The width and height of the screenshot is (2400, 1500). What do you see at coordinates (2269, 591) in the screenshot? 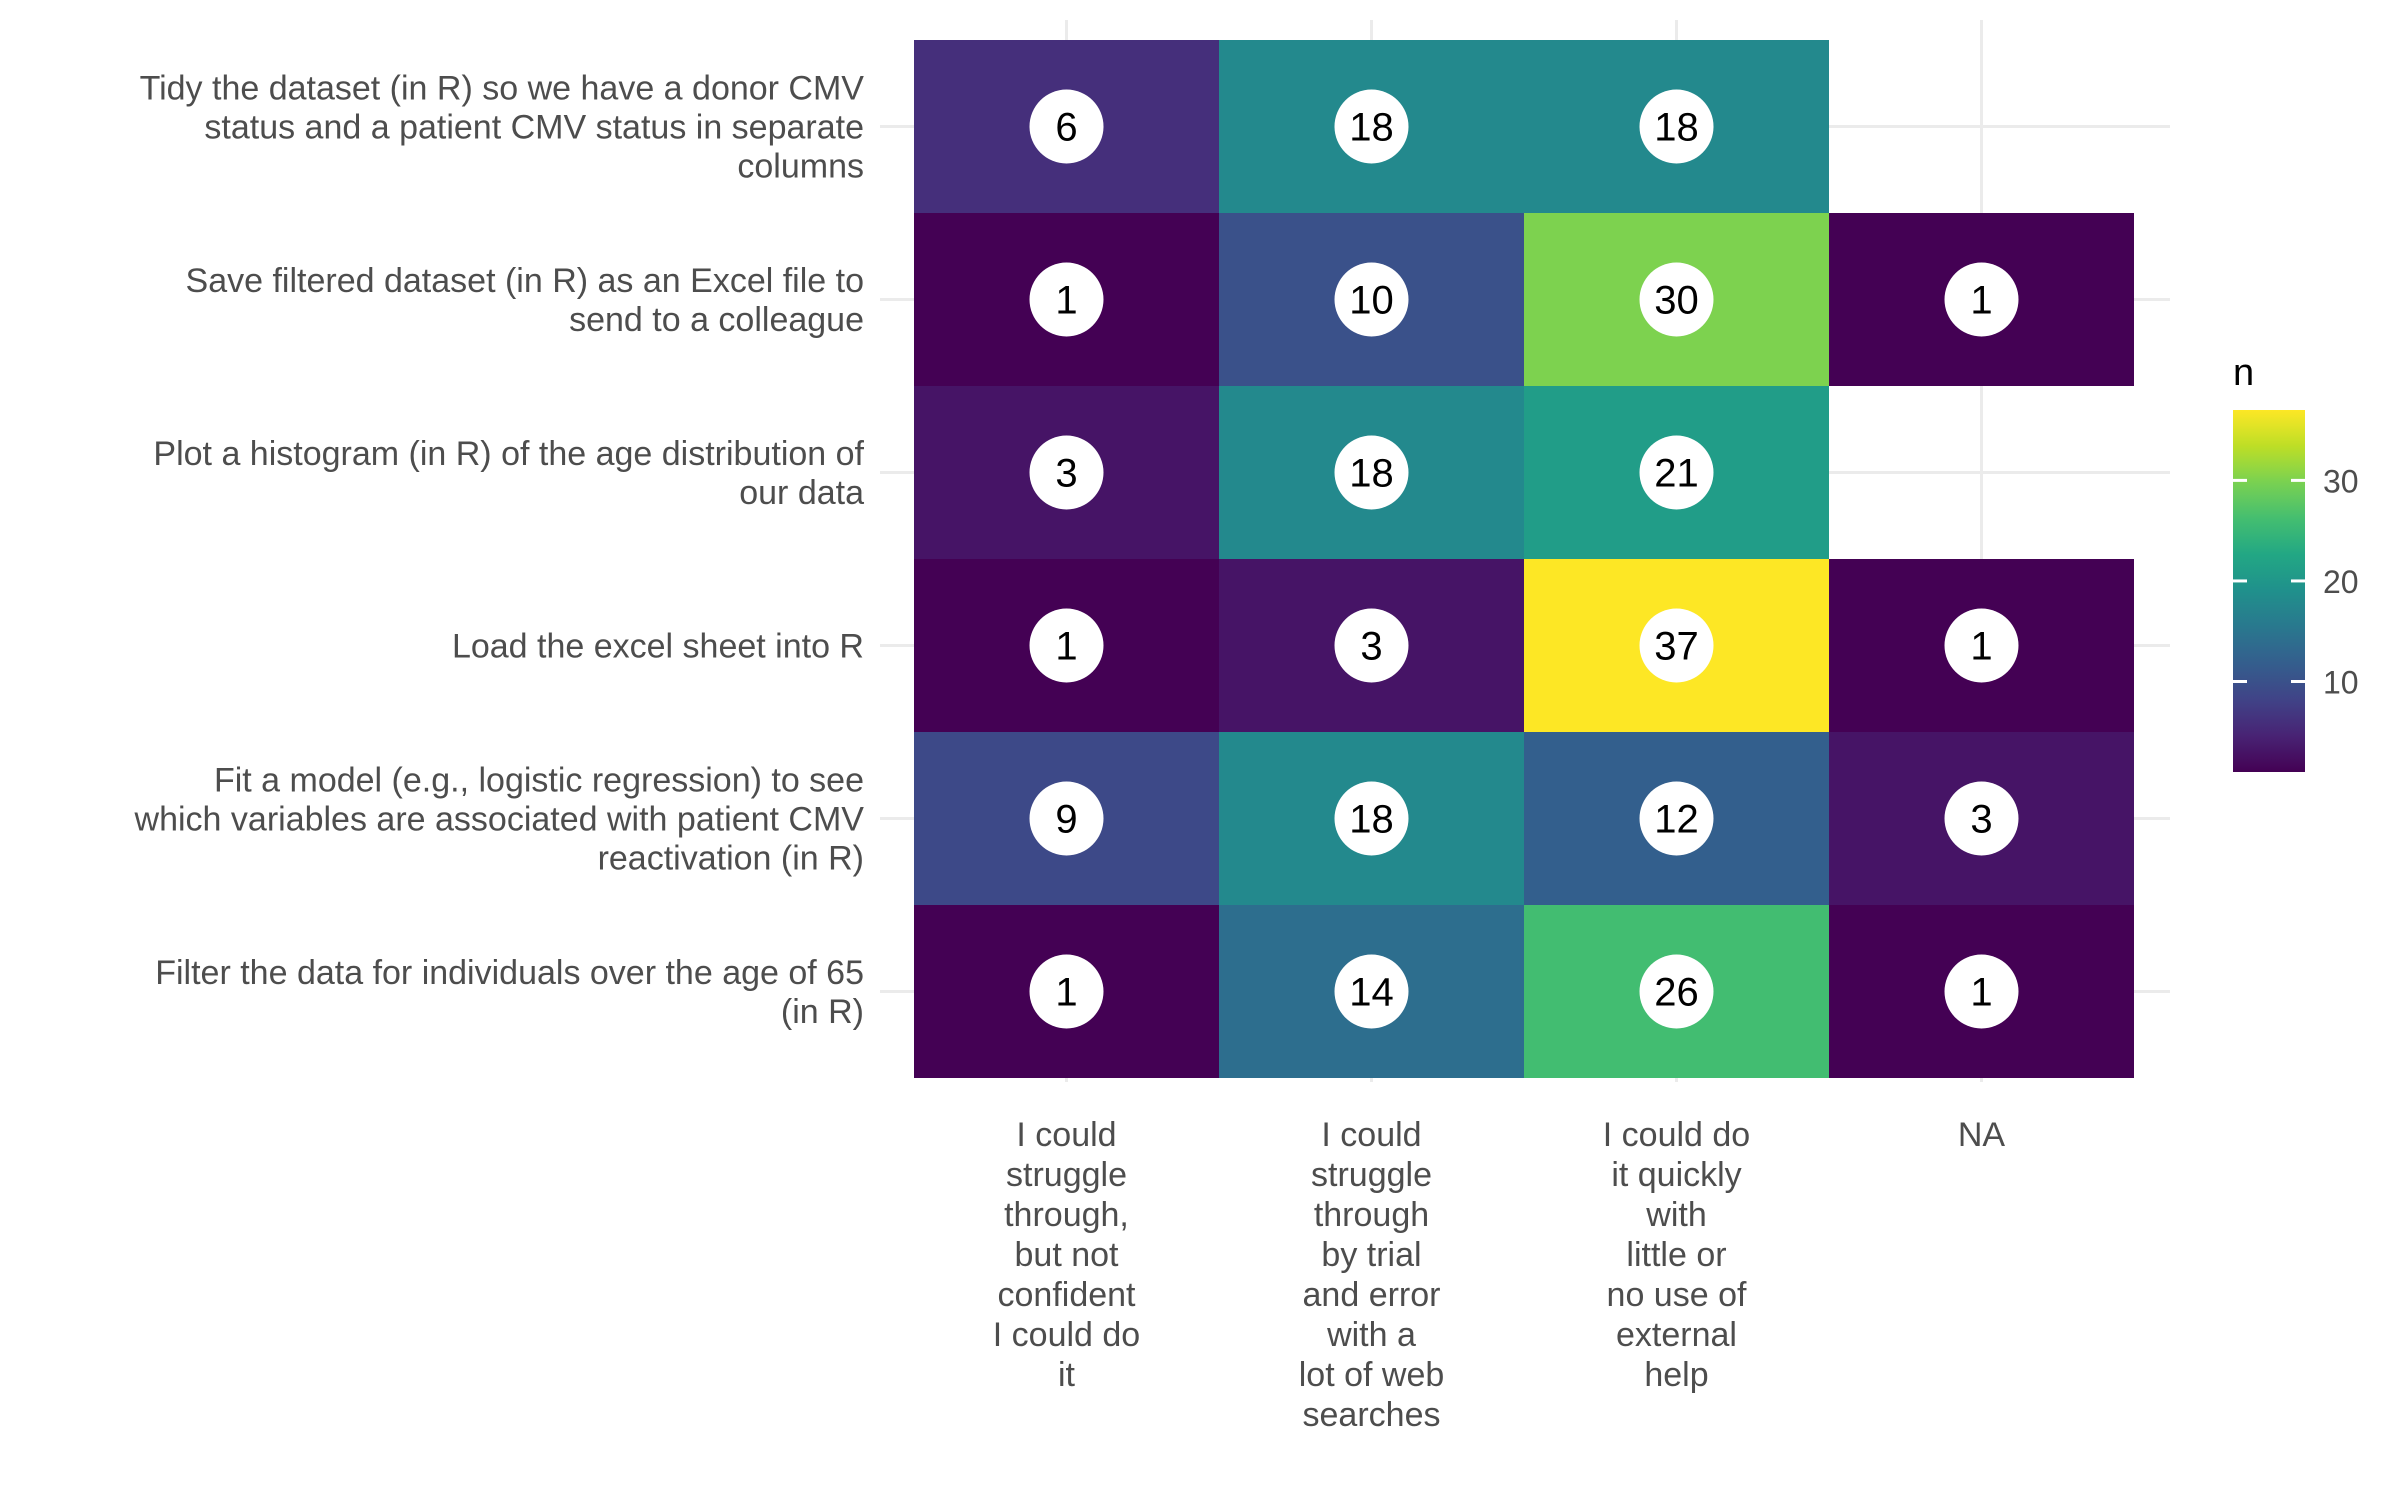
I see `legend-colorbar` at bounding box center [2269, 591].